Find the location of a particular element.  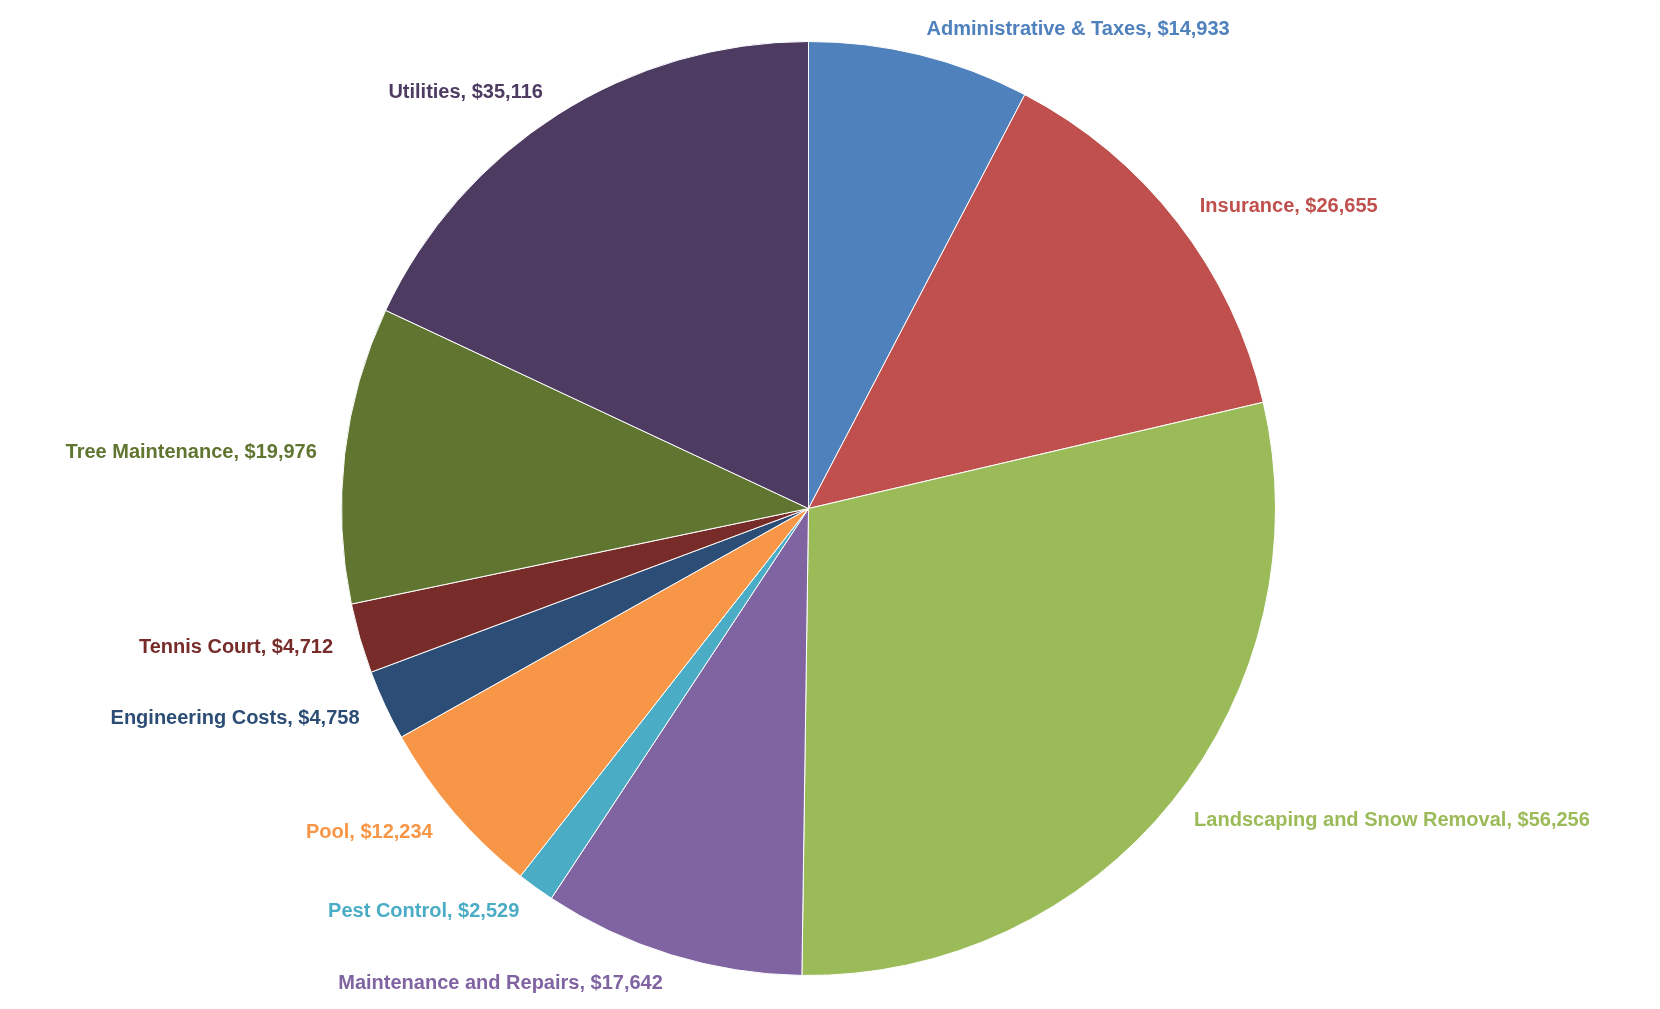

slice-label: Pest Control, $2,529 is located at coordinates (424, 910).